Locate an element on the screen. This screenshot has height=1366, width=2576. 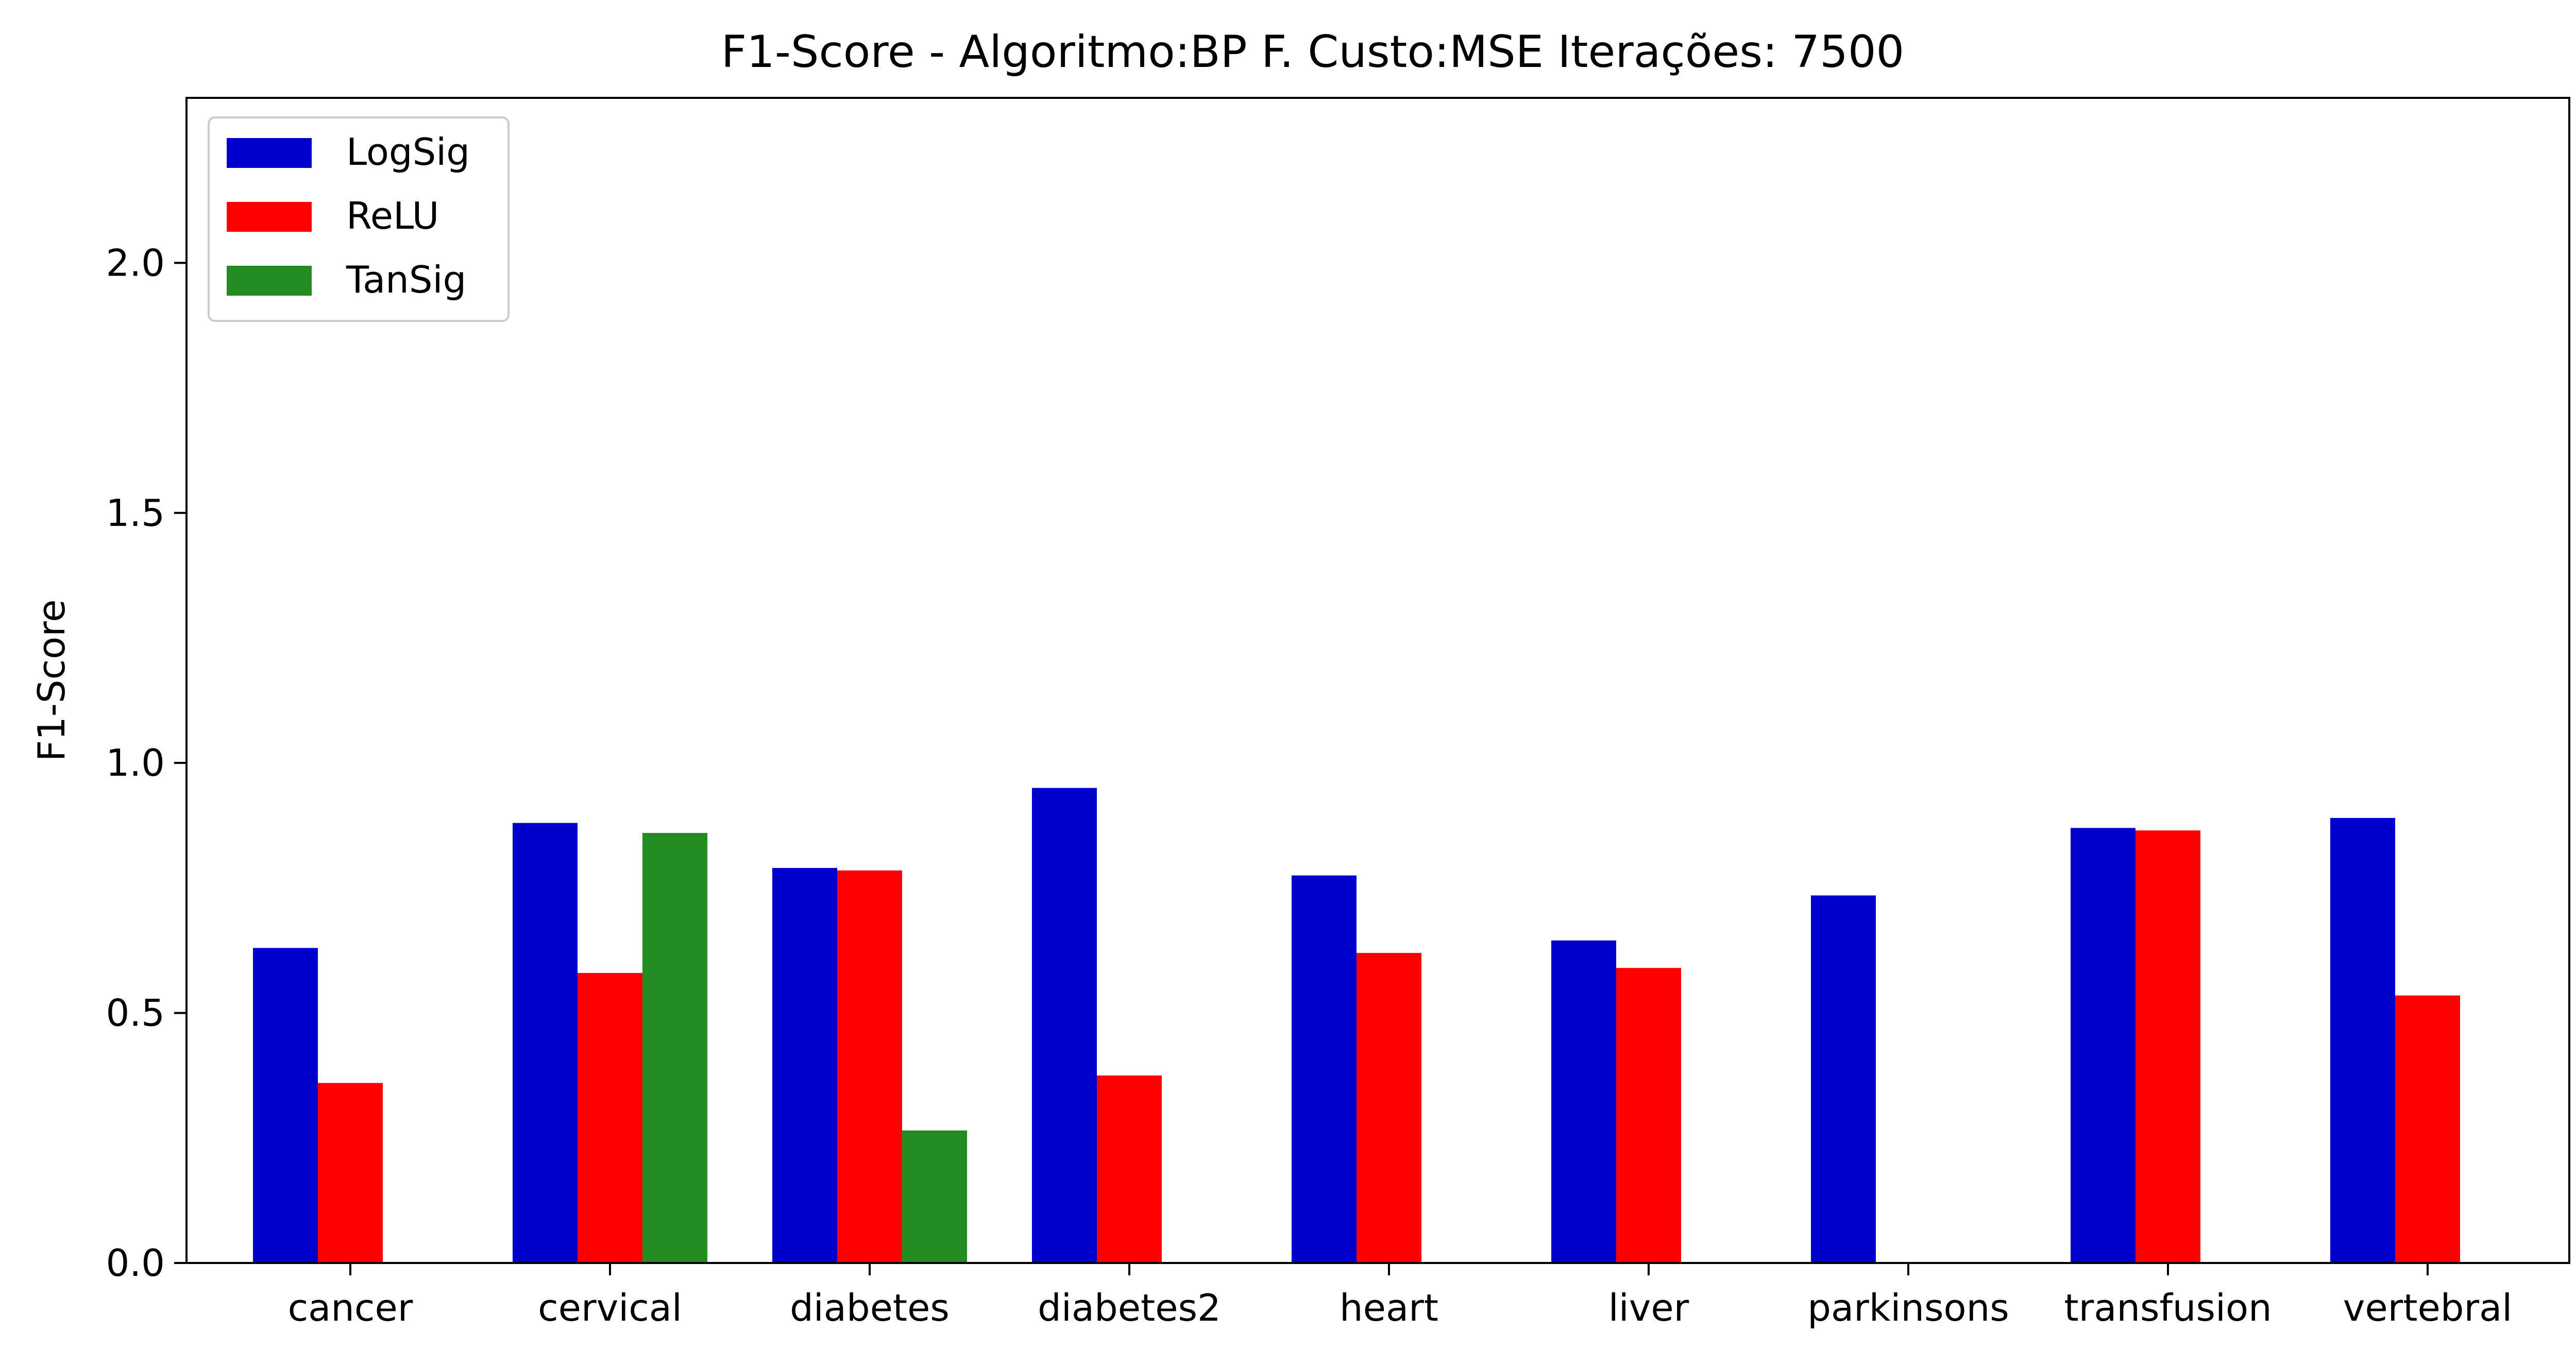
legend-swatch-relu is located at coordinates (269, 217).